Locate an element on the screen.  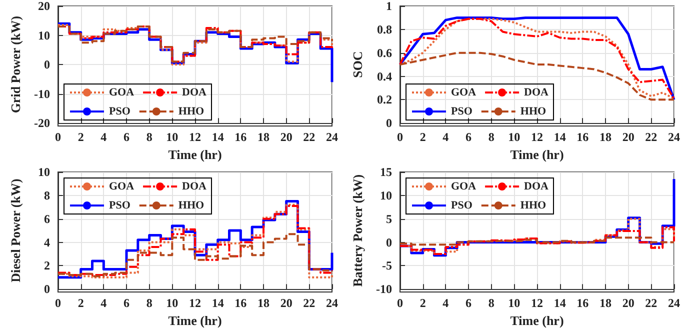
y-tick-label: 4 is located at coordinates (47, 242).